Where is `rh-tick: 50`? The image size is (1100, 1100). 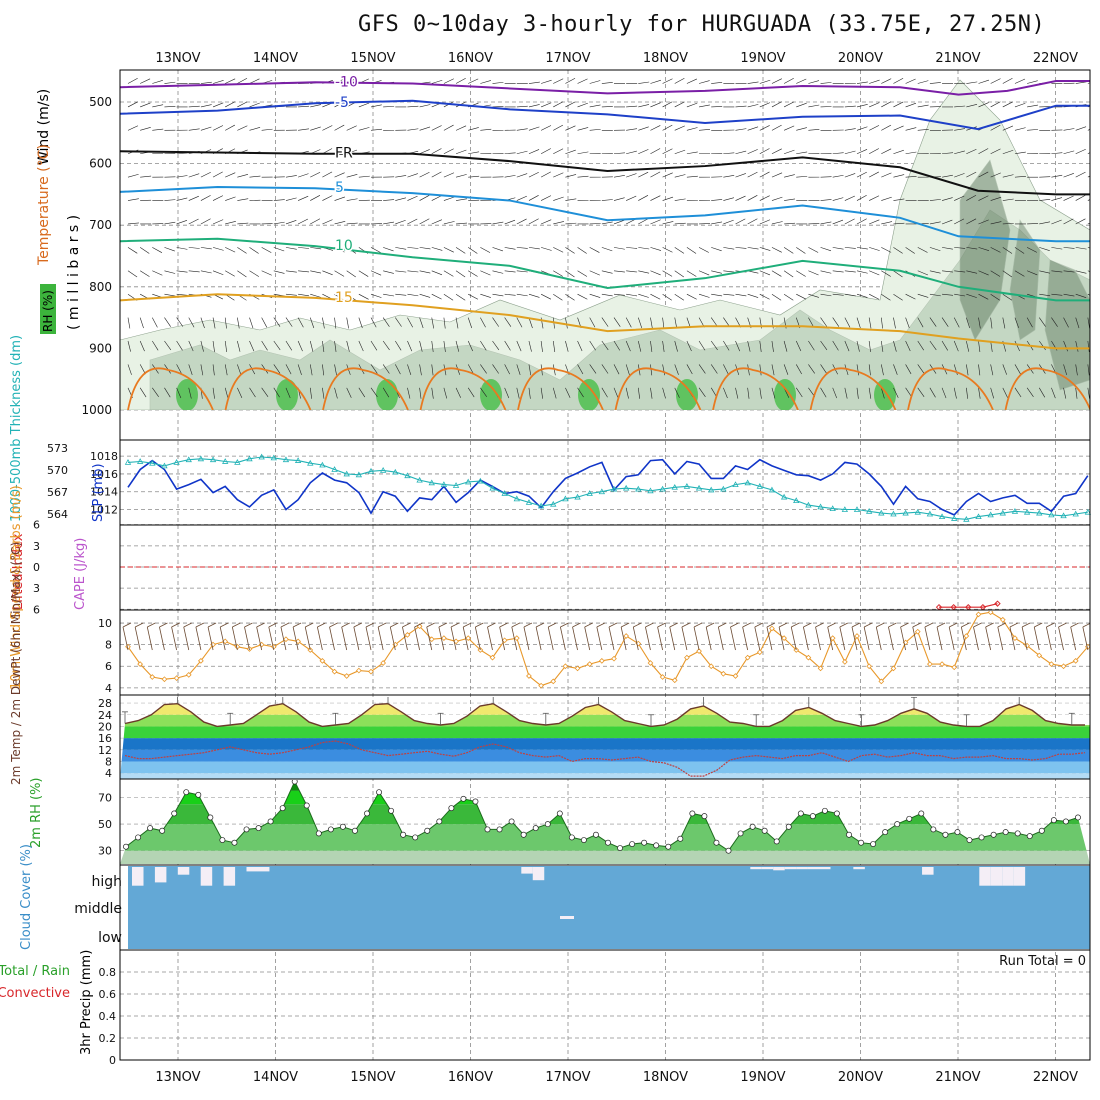 rh-tick: 50 is located at coordinates (105, 824).